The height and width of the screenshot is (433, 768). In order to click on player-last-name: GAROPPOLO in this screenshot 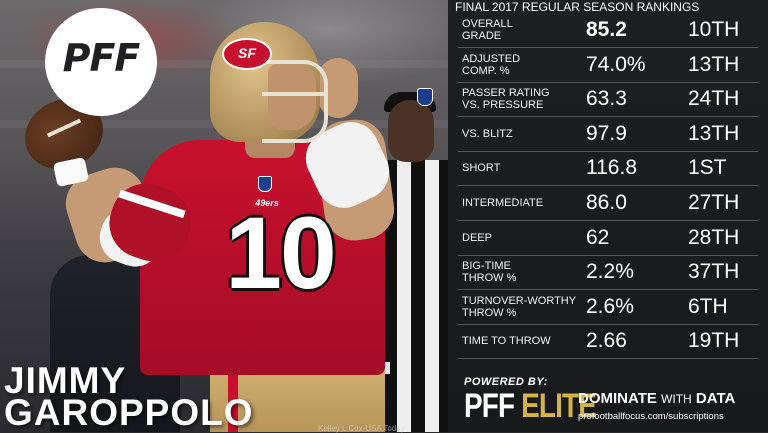, I will do `click(129, 412)`.